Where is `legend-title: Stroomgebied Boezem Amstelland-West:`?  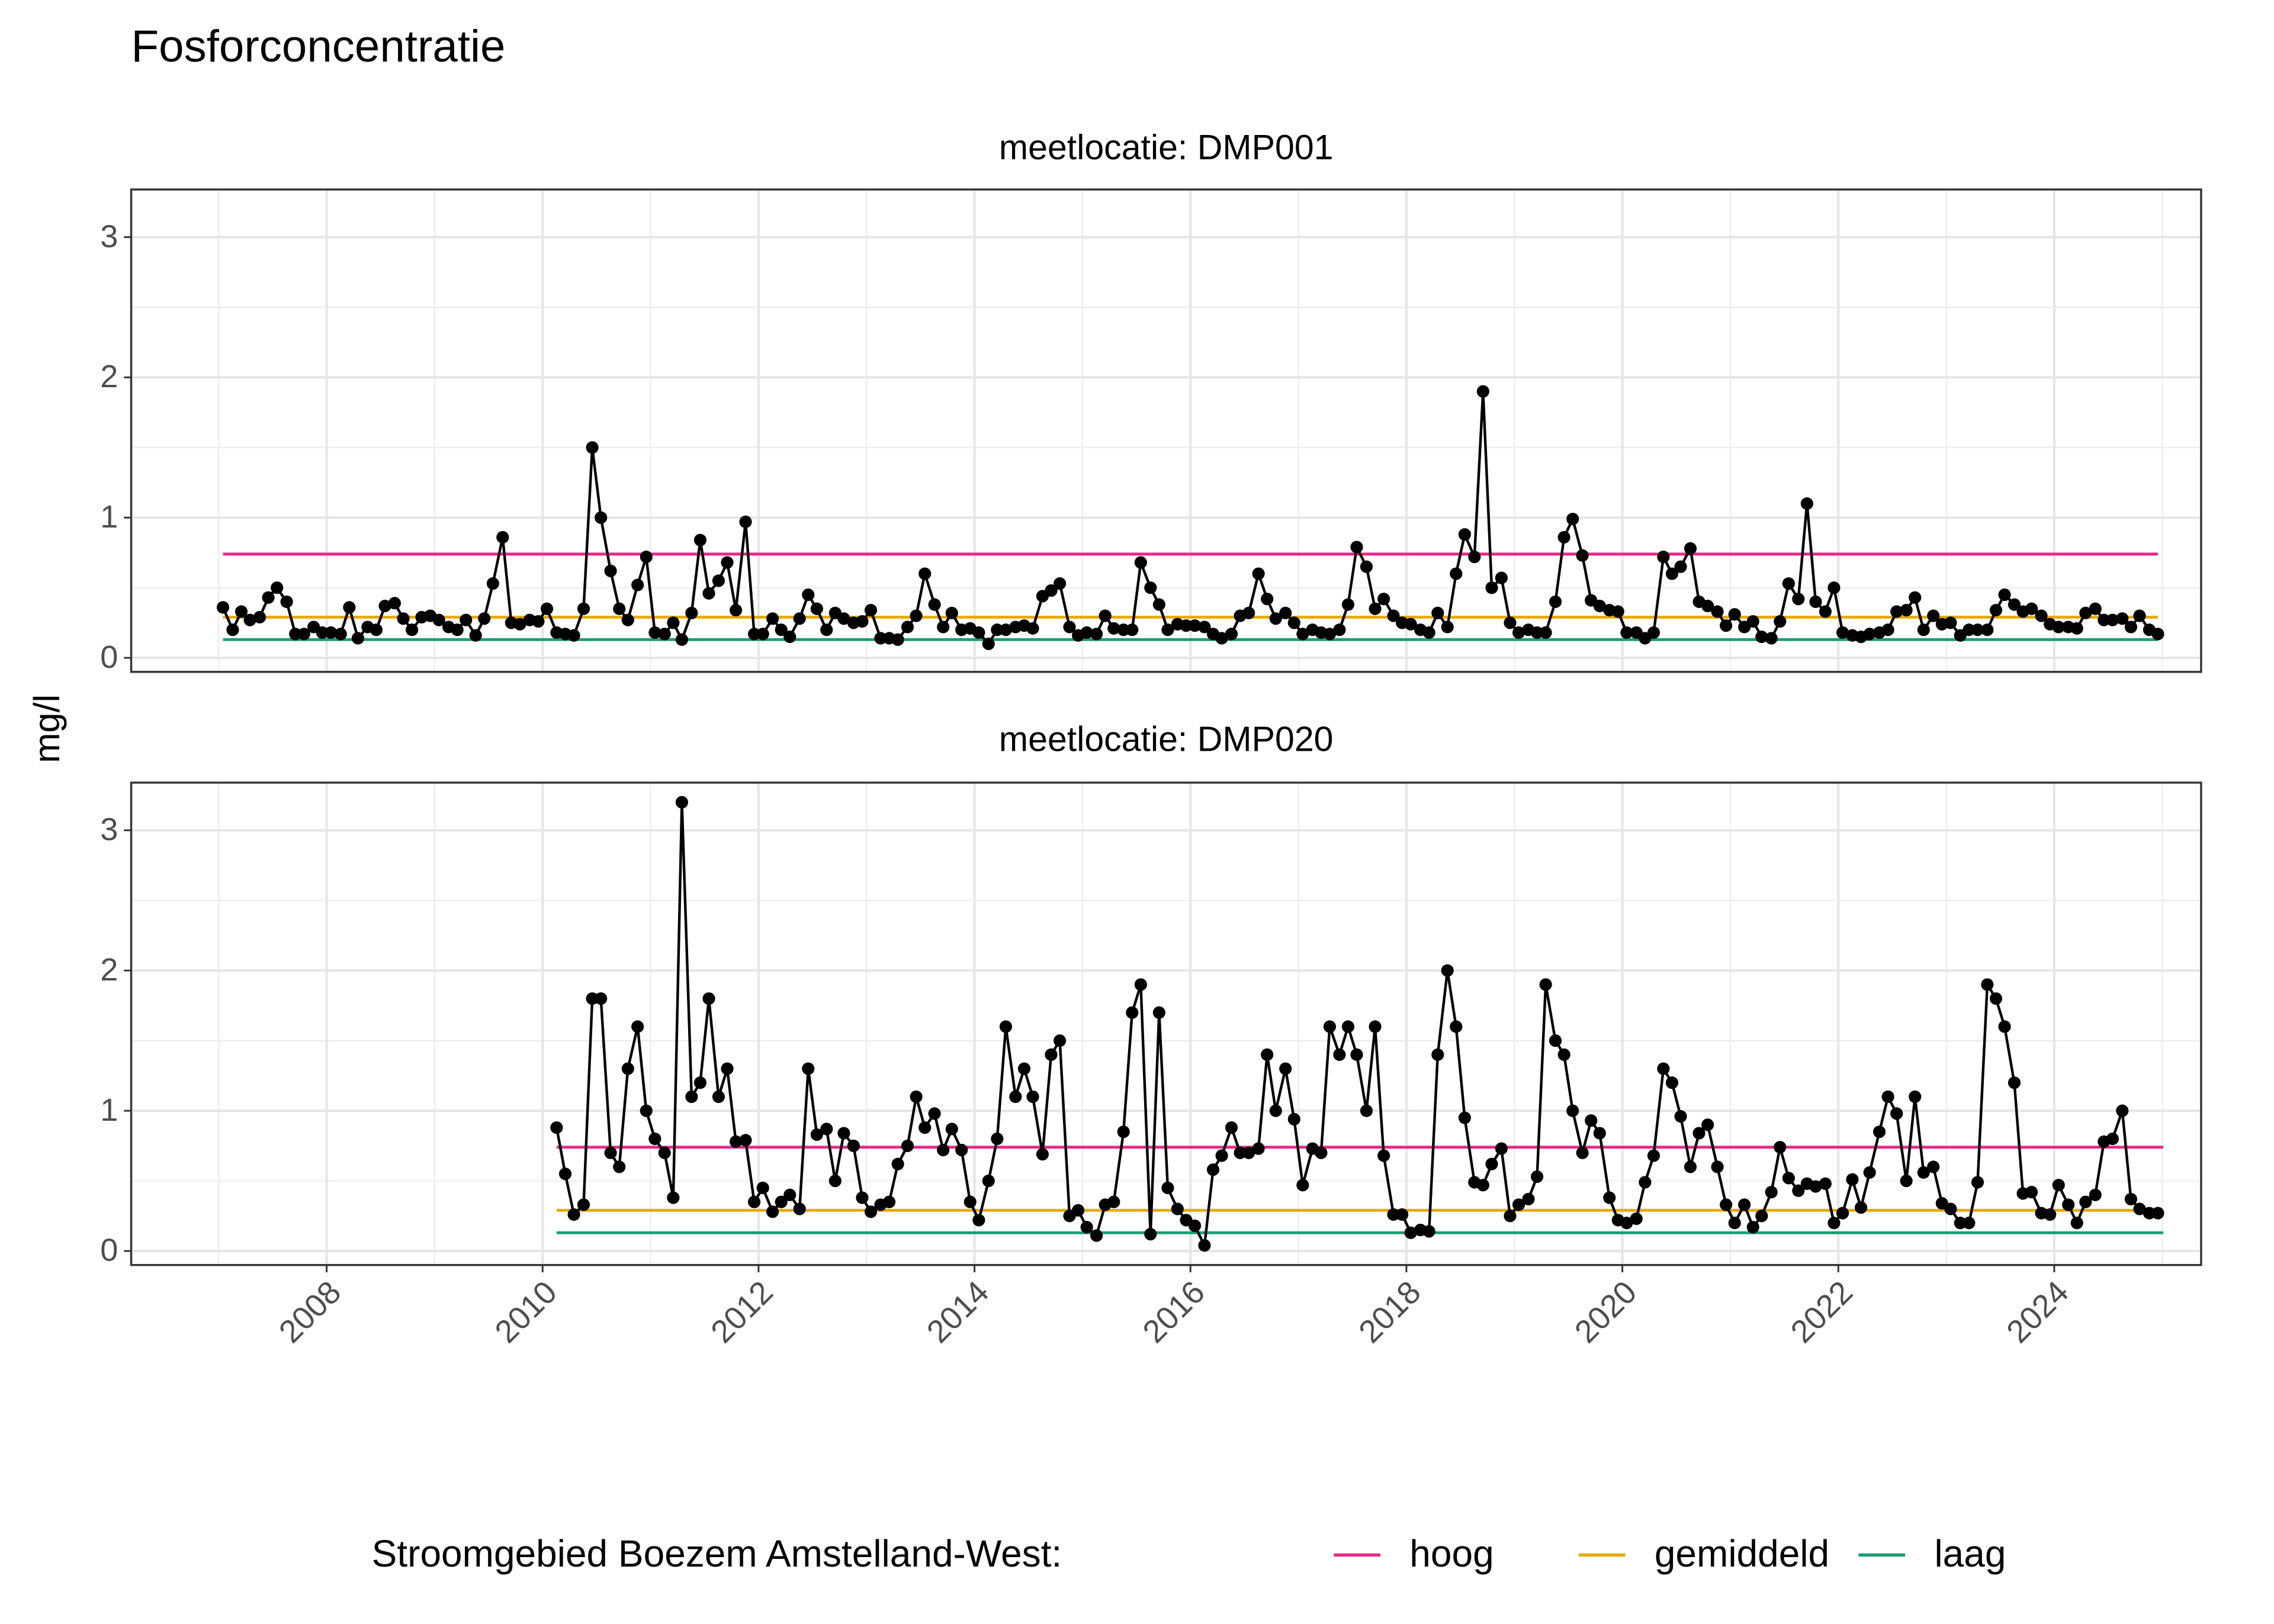 legend-title: Stroomgebied Boezem Amstelland-West: is located at coordinates (717, 1553).